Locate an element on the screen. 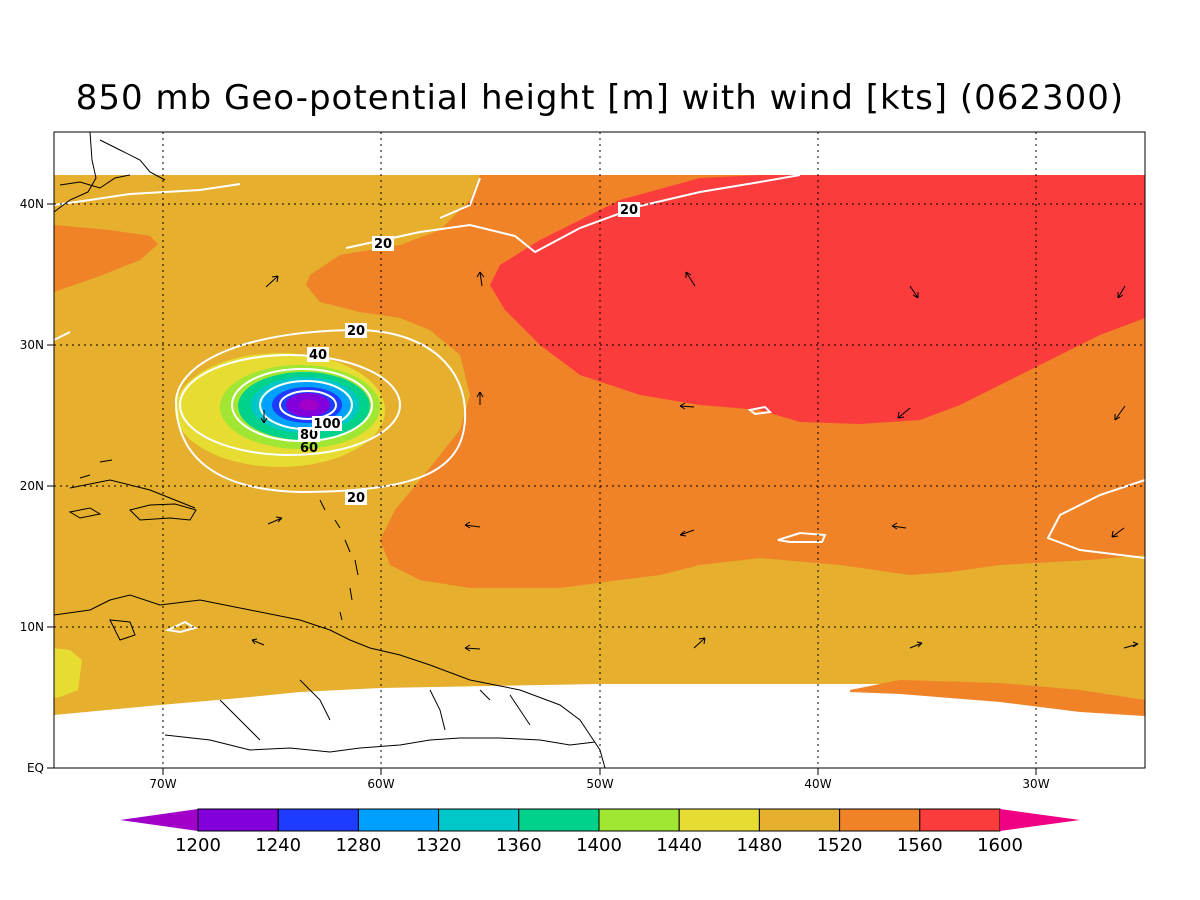  contour-label: 100 is located at coordinates (326, 424).